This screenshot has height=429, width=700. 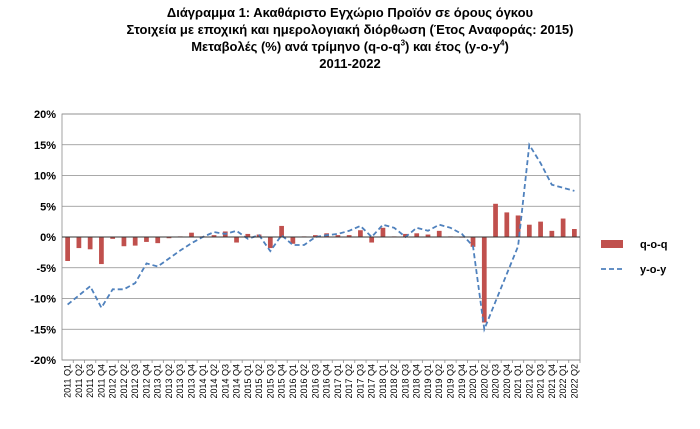 I want to click on x-tick-label: 2021 Q2, so click(x=529, y=381).